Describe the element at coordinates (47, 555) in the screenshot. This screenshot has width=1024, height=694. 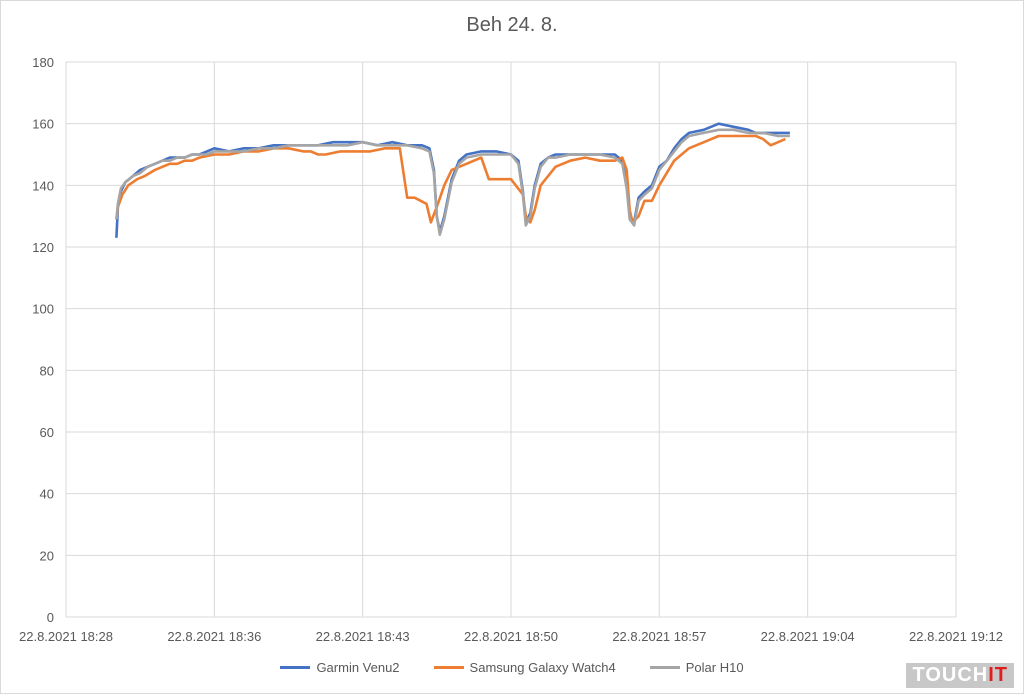
I see `y-tick-label: 20` at that location.